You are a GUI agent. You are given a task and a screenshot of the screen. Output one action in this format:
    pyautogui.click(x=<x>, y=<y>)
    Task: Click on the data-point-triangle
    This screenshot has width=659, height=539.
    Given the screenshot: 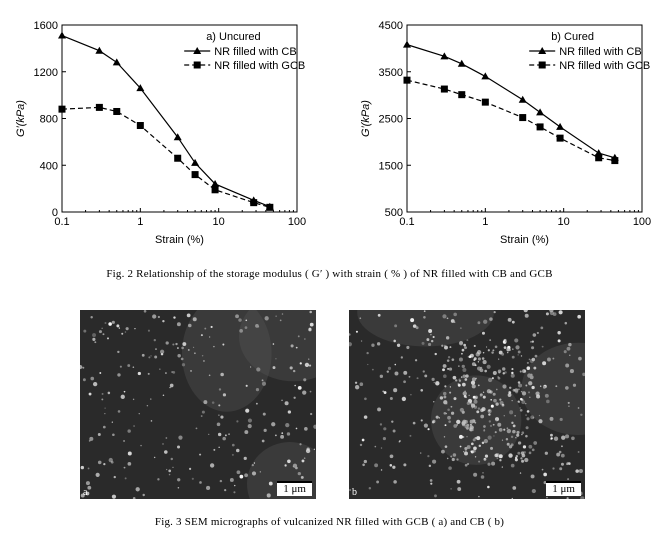 What is the action you would take?
    pyautogui.click(x=62, y=35)
    